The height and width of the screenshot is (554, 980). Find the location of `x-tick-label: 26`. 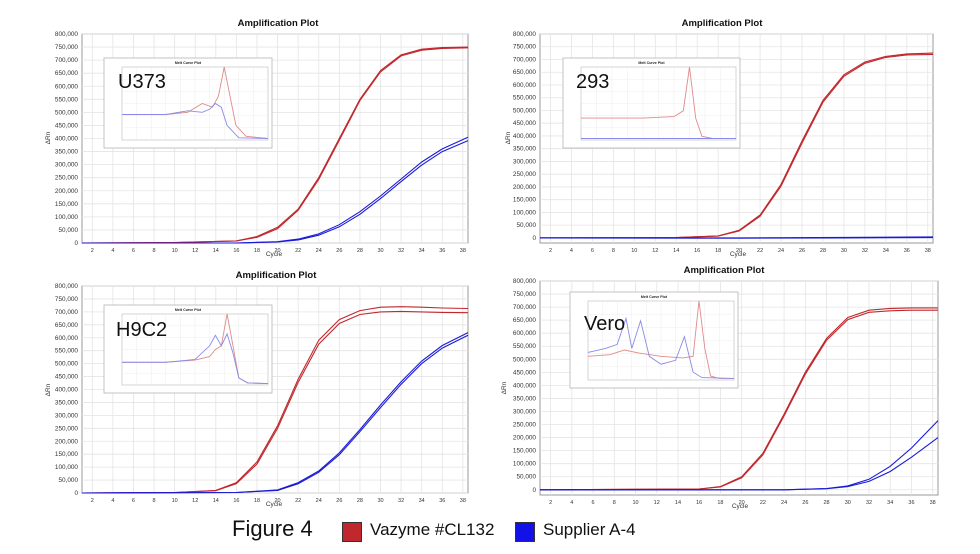

x-tick-label: 26 is located at coordinates (805, 503).